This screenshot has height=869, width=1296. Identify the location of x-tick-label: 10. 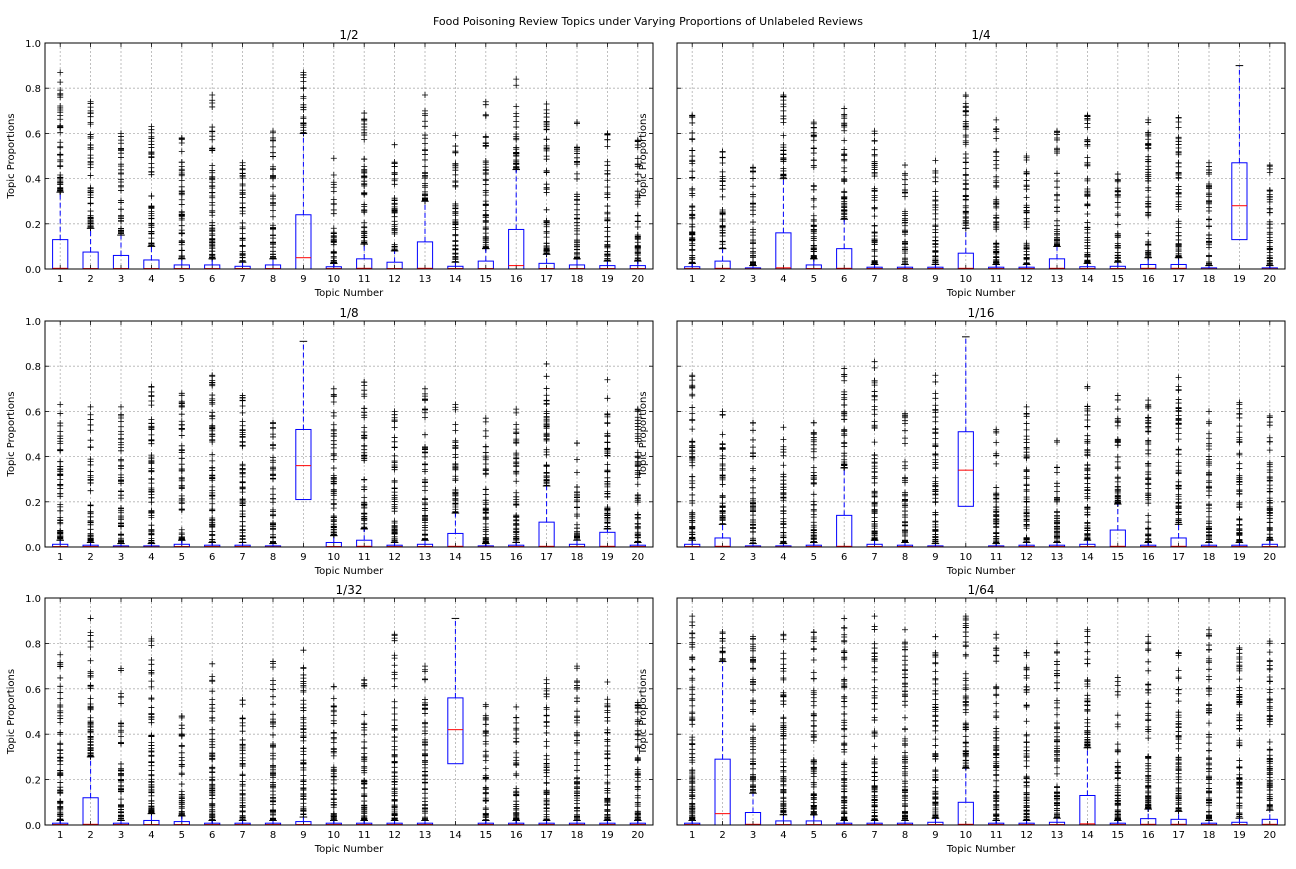
(333, 835).